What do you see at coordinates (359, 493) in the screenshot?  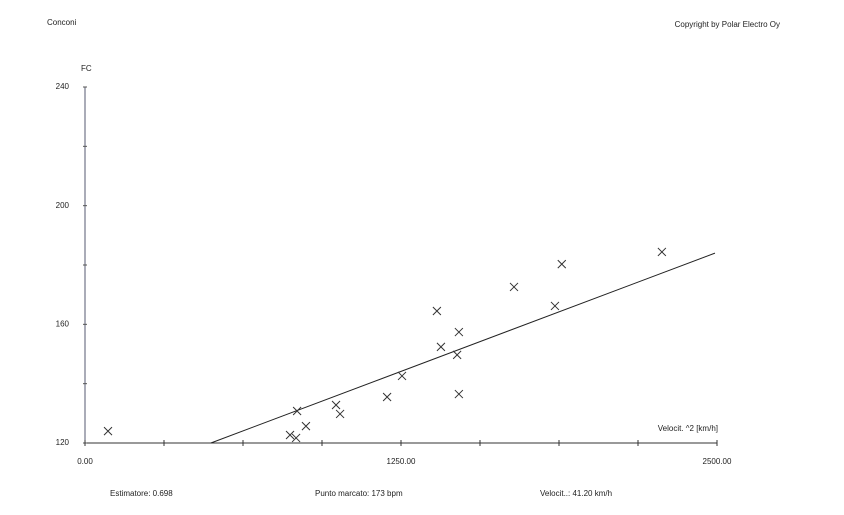 I see `footer-text: Punto marcato: 173 bpm` at bounding box center [359, 493].